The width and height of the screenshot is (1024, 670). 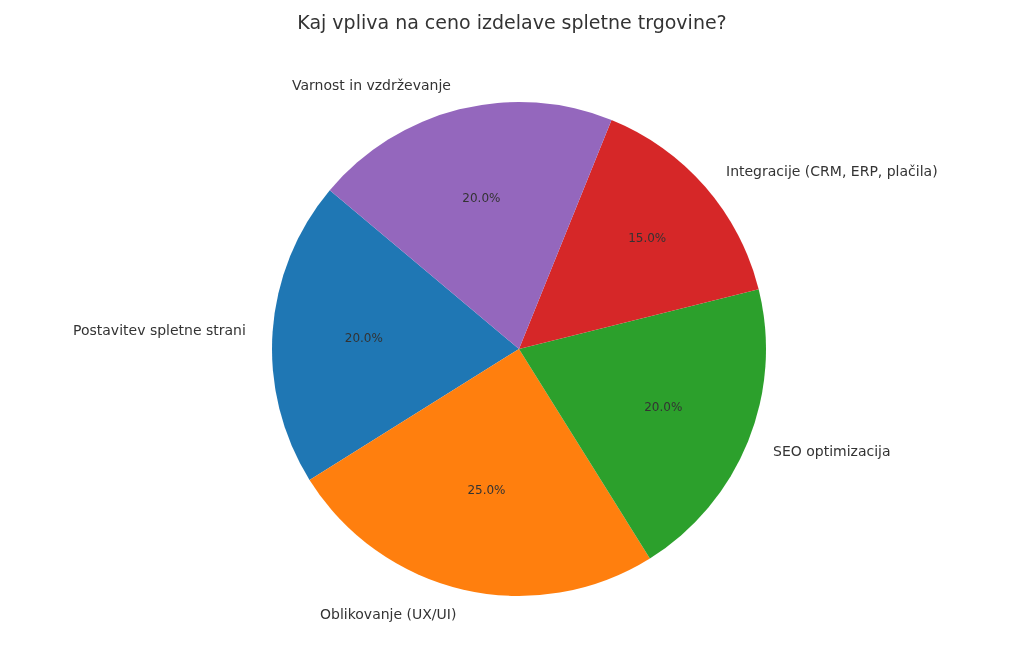 What do you see at coordinates (832, 171) in the screenshot?
I see `slice-label: Integracije (CRM, ERP, plačila)` at bounding box center [832, 171].